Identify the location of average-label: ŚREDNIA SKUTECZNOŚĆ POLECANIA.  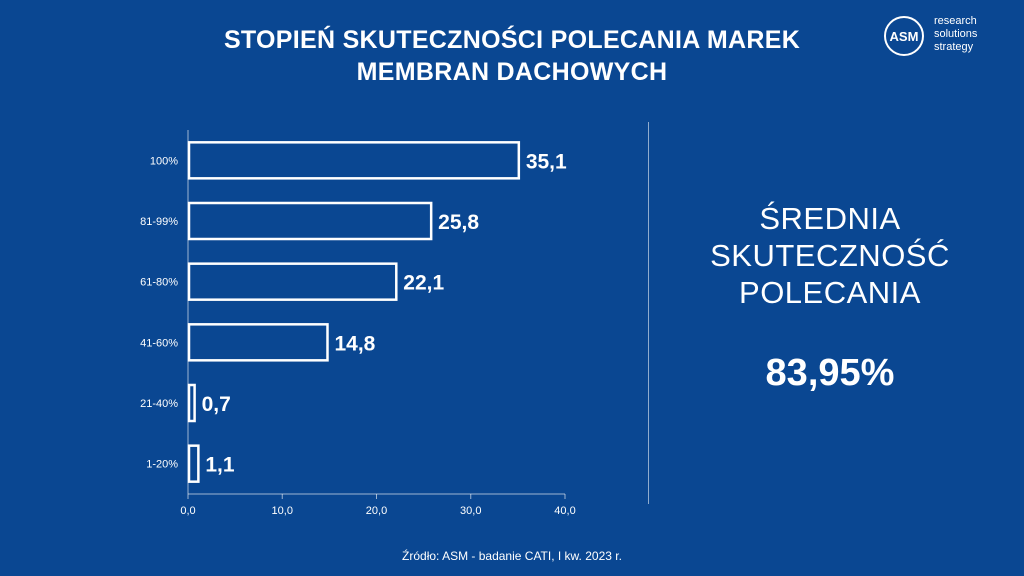
(830, 255).